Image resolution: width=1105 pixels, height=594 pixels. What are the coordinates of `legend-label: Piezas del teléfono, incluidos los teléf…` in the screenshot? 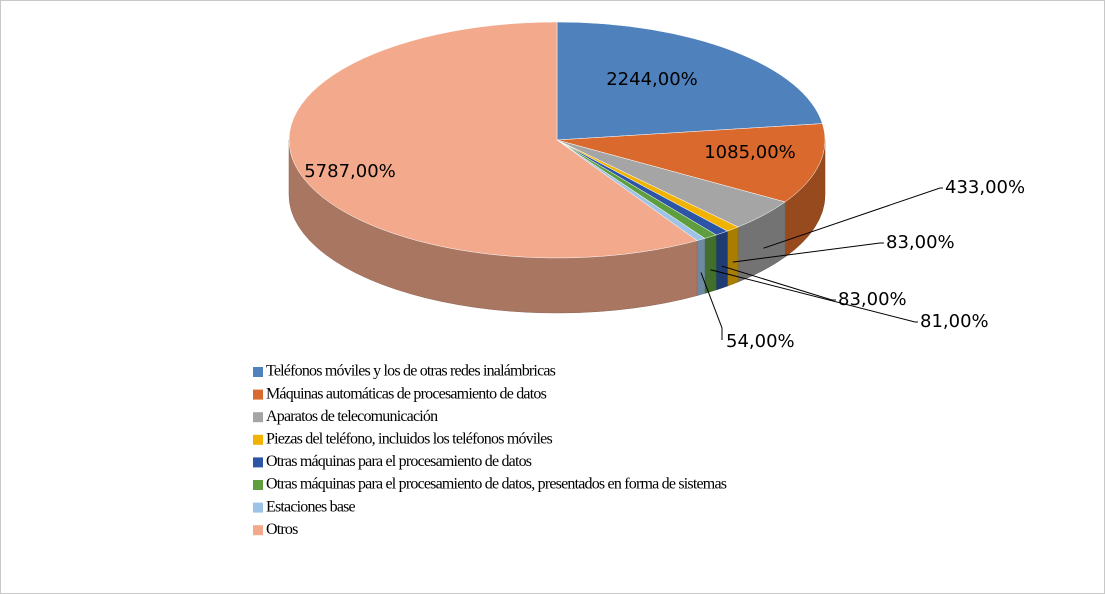 It's located at (409, 438).